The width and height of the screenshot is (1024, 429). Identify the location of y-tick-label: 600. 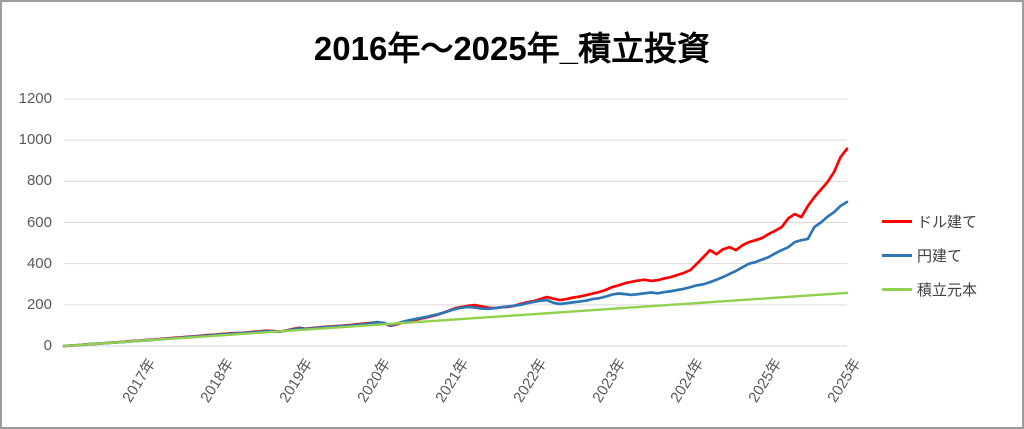
(39, 222).